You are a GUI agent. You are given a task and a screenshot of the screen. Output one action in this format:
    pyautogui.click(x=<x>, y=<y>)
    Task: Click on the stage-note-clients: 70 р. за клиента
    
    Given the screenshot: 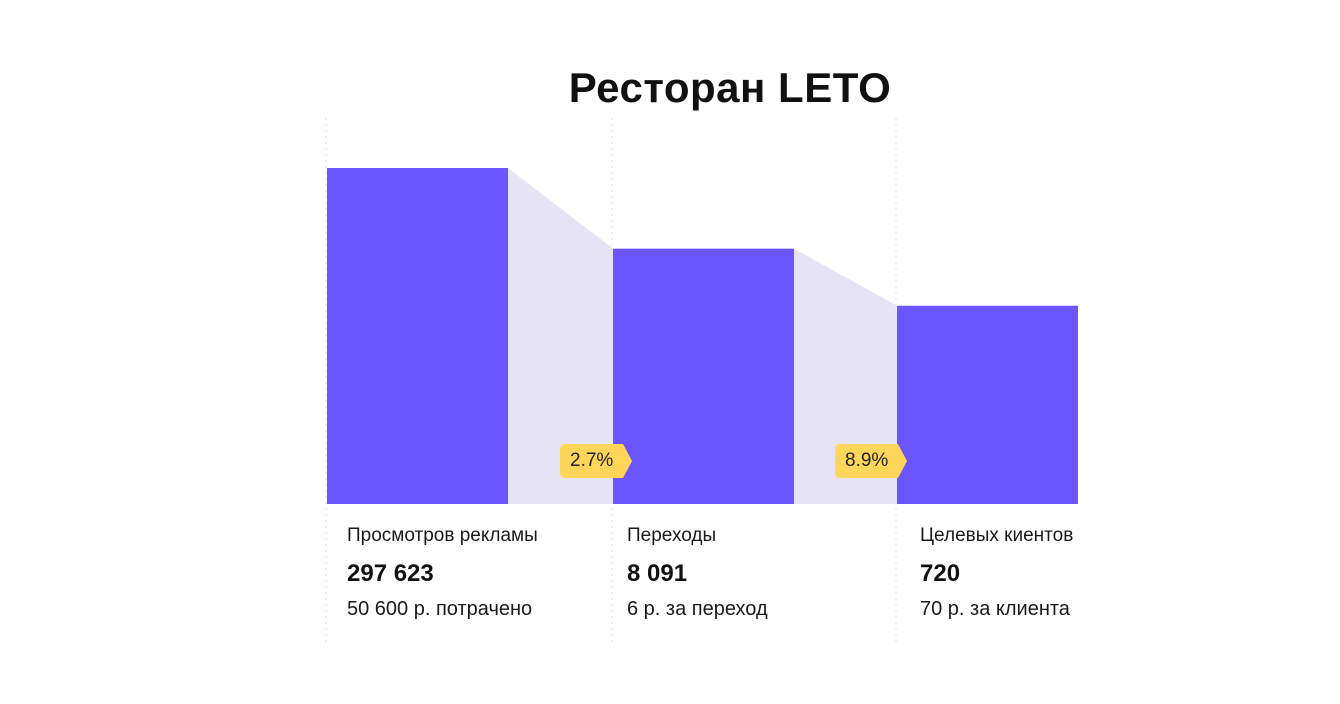 What is the action you would take?
    pyautogui.click(x=995, y=609)
    